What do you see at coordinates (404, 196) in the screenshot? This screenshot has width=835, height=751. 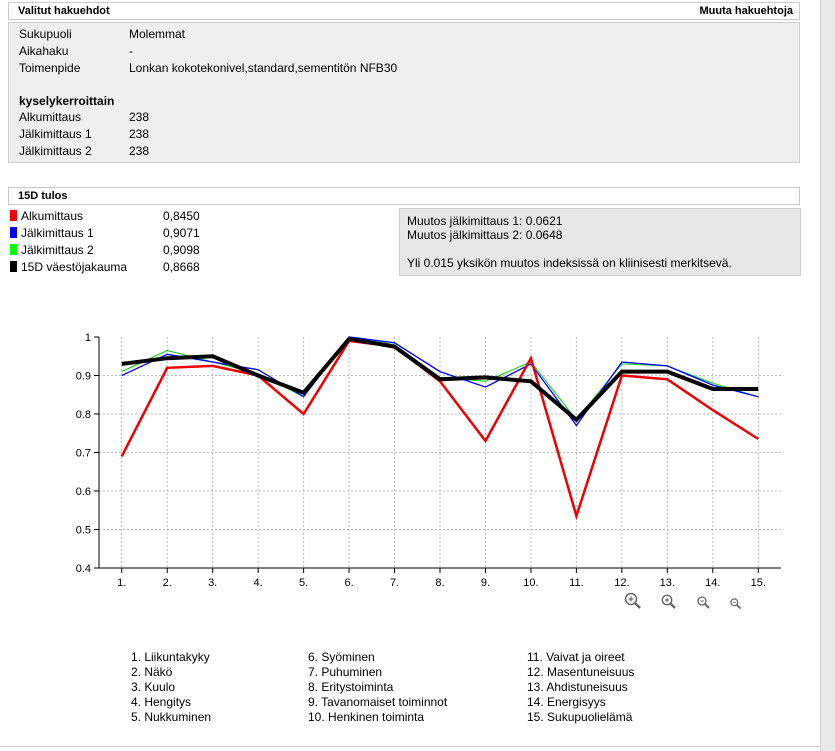 I see `results-header: 15D tulos` at bounding box center [404, 196].